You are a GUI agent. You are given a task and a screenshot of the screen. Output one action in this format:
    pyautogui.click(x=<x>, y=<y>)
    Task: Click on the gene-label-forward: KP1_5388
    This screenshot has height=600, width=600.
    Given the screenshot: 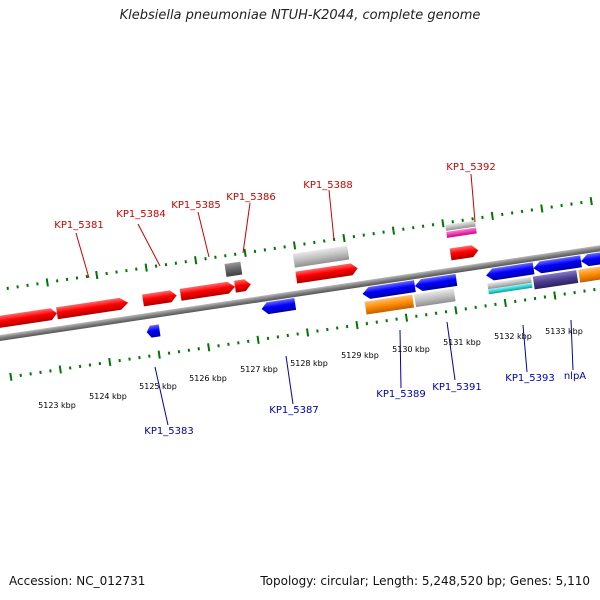 What is the action you would take?
    pyautogui.click(x=327, y=185)
    